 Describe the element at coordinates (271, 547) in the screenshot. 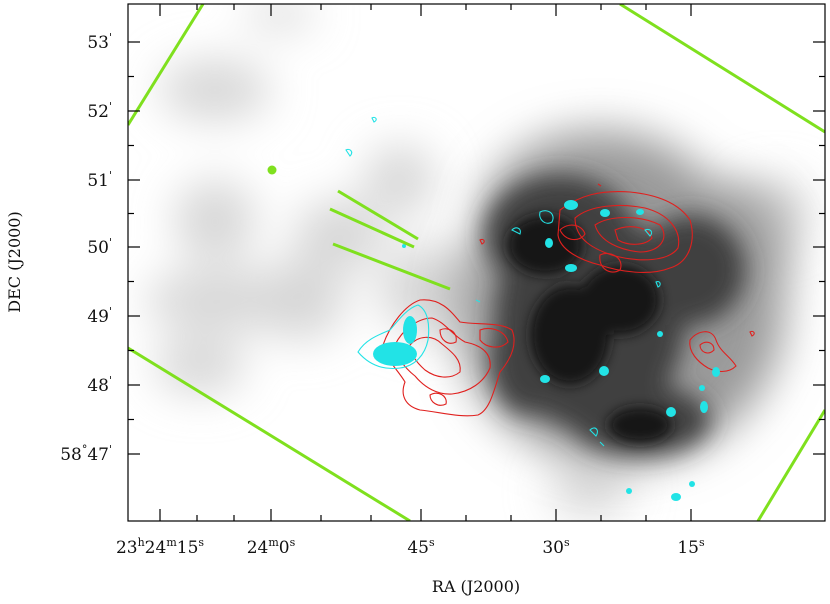

I see `x-tick-label: 24m0s` at that location.